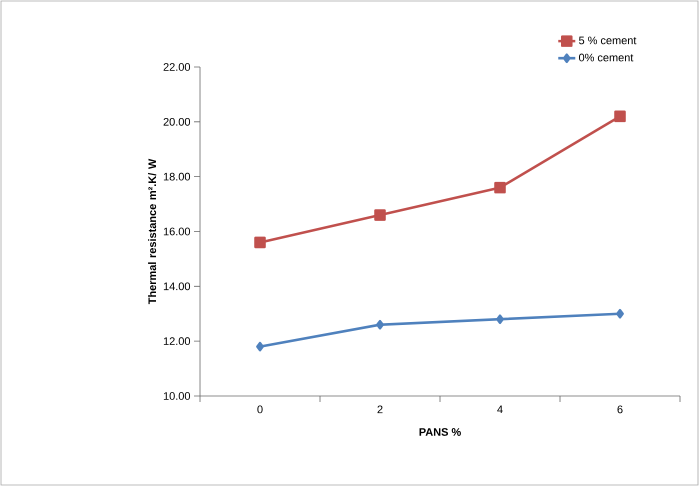 Image resolution: width=699 pixels, height=486 pixels. What do you see at coordinates (177, 396) in the screenshot?
I see `y-tick-label: 10.00` at bounding box center [177, 396].